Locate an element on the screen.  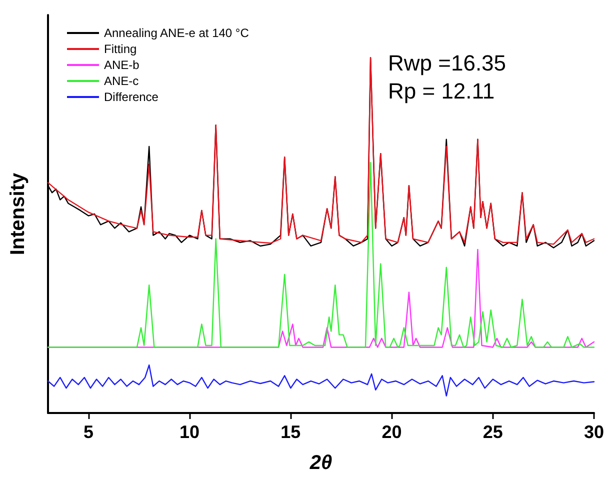
x-axis-title: 2θ is located at coordinates (320, 463).